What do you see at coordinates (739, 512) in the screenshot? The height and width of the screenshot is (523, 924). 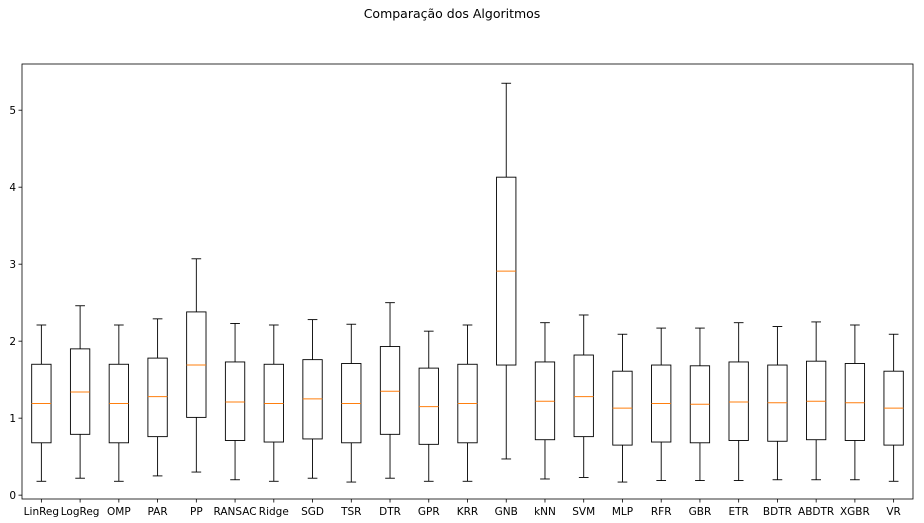 I see `x-tick-label: ETR` at bounding box center [739, 512].